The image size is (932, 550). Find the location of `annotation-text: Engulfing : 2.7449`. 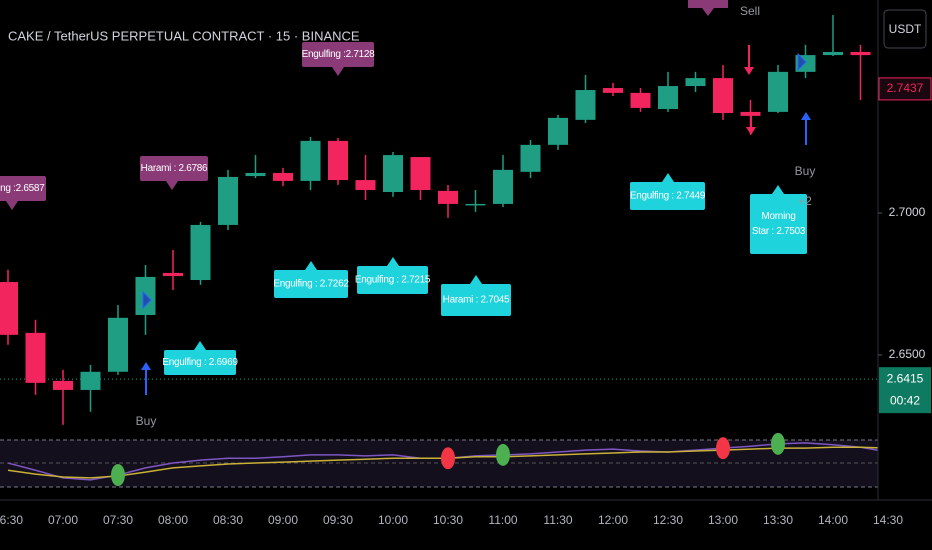

annotation-text: Engulfing : 2.7449 is located at coordinates (668, 196).